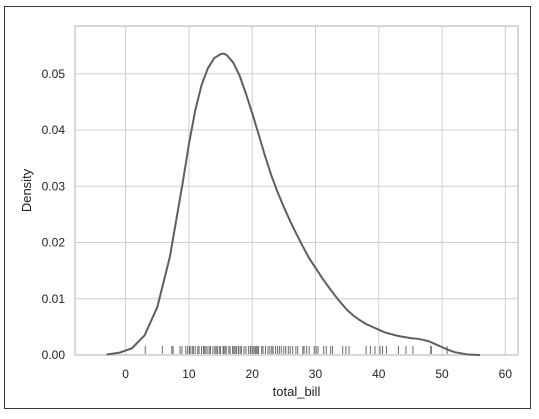 Image resolution: width=539 pixels, height=419 pixels. I want to click on x-tick-label: 30, so click(316, 374).